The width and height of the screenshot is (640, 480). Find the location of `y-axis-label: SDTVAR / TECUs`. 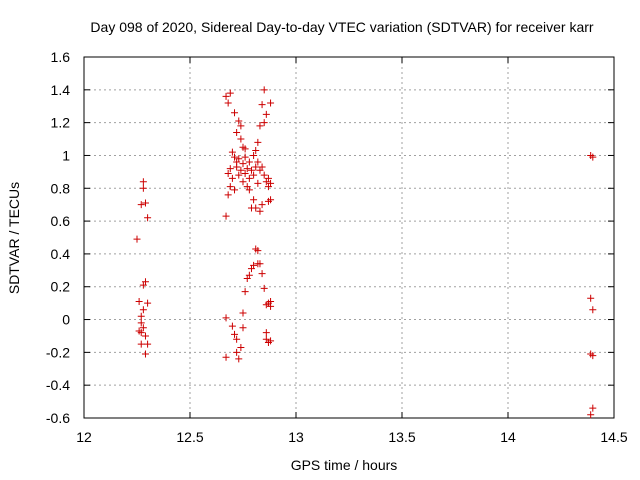

y-axis-label: SDTVAR / TECUs is located at coordinates (14, 238).